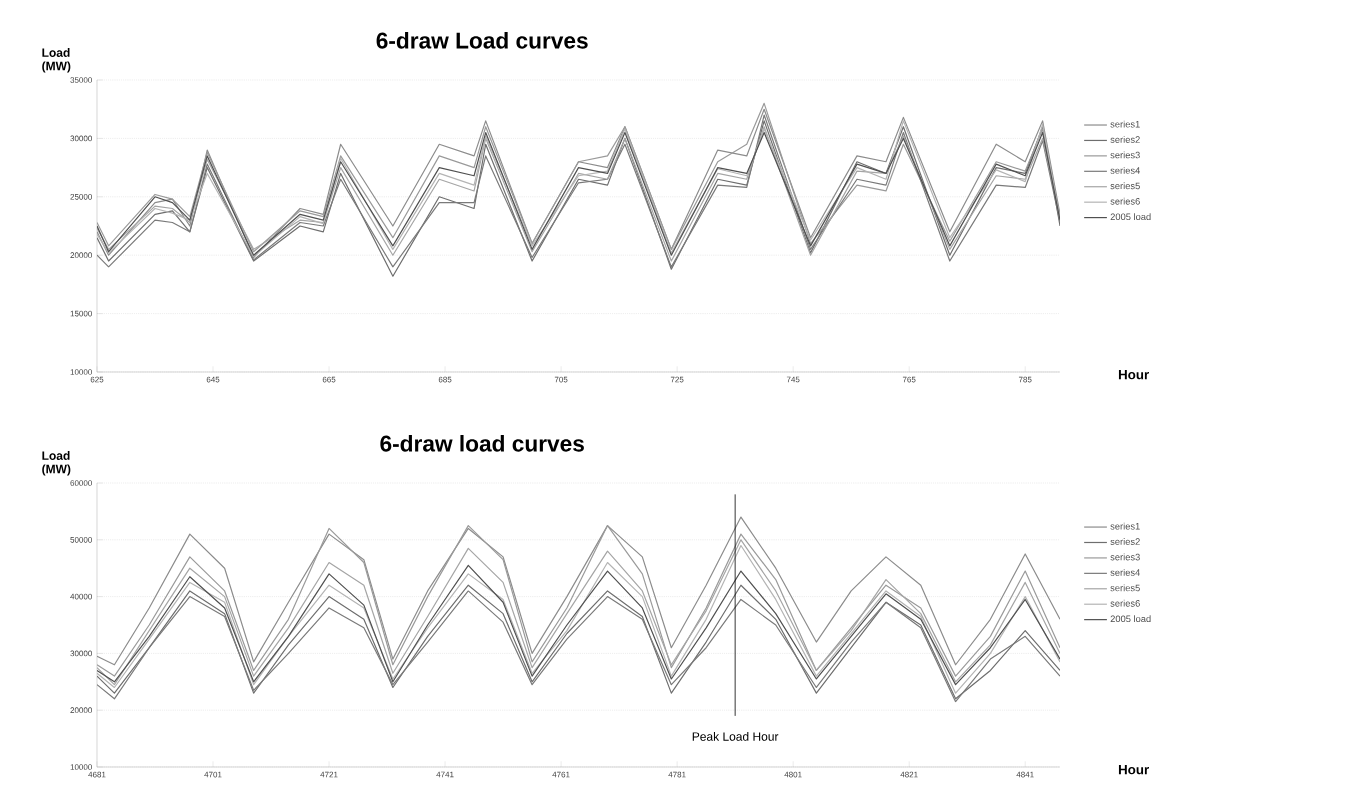  Describe the element at coordinates (213, 774) in the screenshot. I see `x-tick-label: 4701` at that location.